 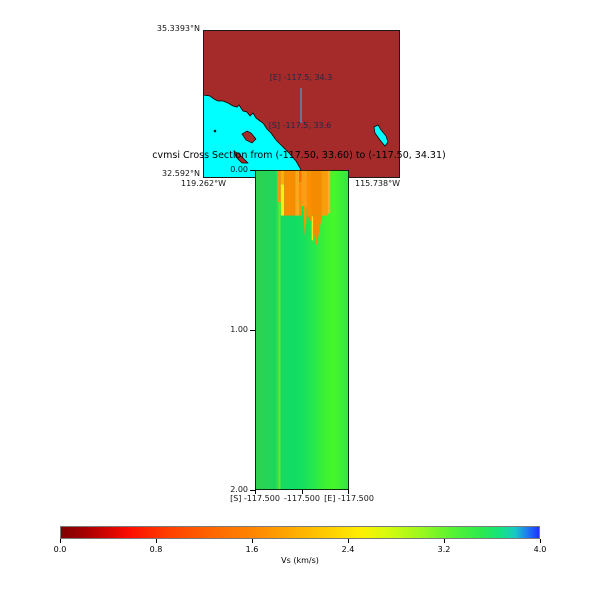 What do you see at coordinates (300, 125) in the screenshot?
I see `section-start-annotation: [S] -117.5, 33.6` at bounding box center [300, 125].